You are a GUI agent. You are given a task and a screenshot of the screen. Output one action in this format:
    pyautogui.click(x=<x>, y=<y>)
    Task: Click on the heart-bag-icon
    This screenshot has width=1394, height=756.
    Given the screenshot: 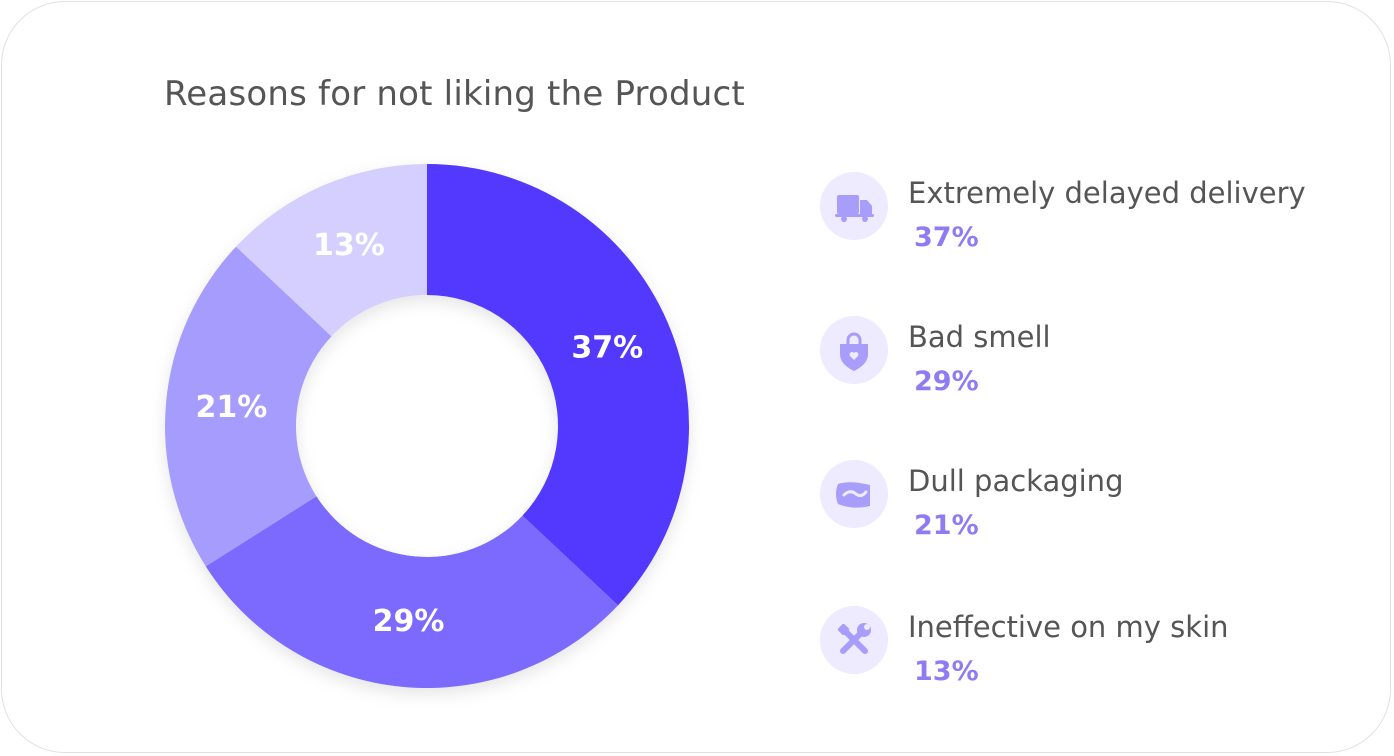 What is the action you would take?
    pyautogui.click(x=854, y=350)
    